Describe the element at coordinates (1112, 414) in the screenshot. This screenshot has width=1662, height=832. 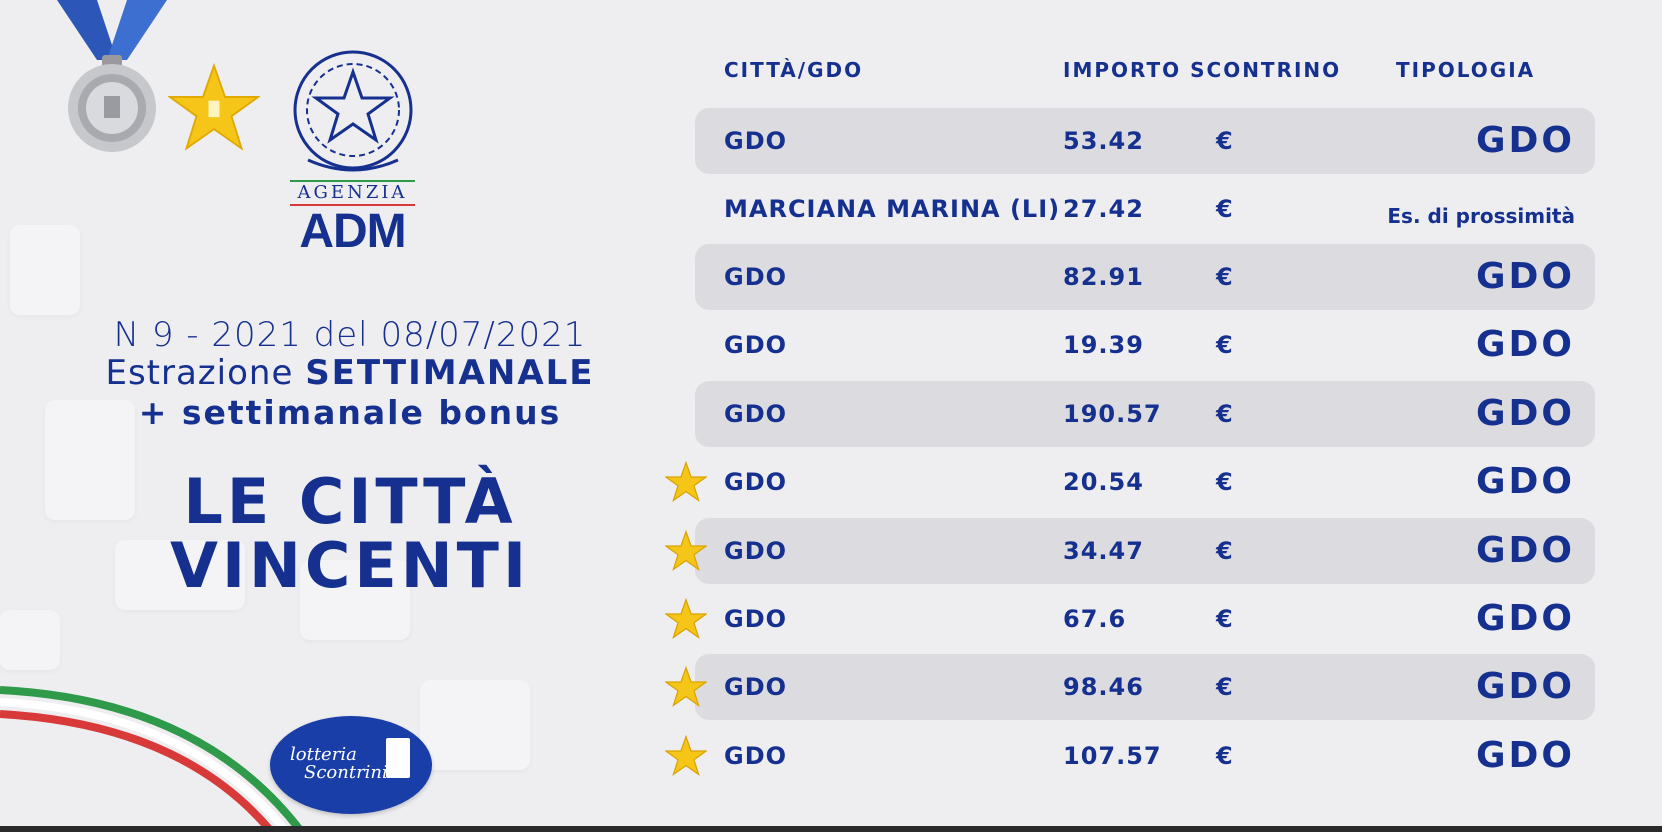
I see `amount-cell: 190.57` at that location.